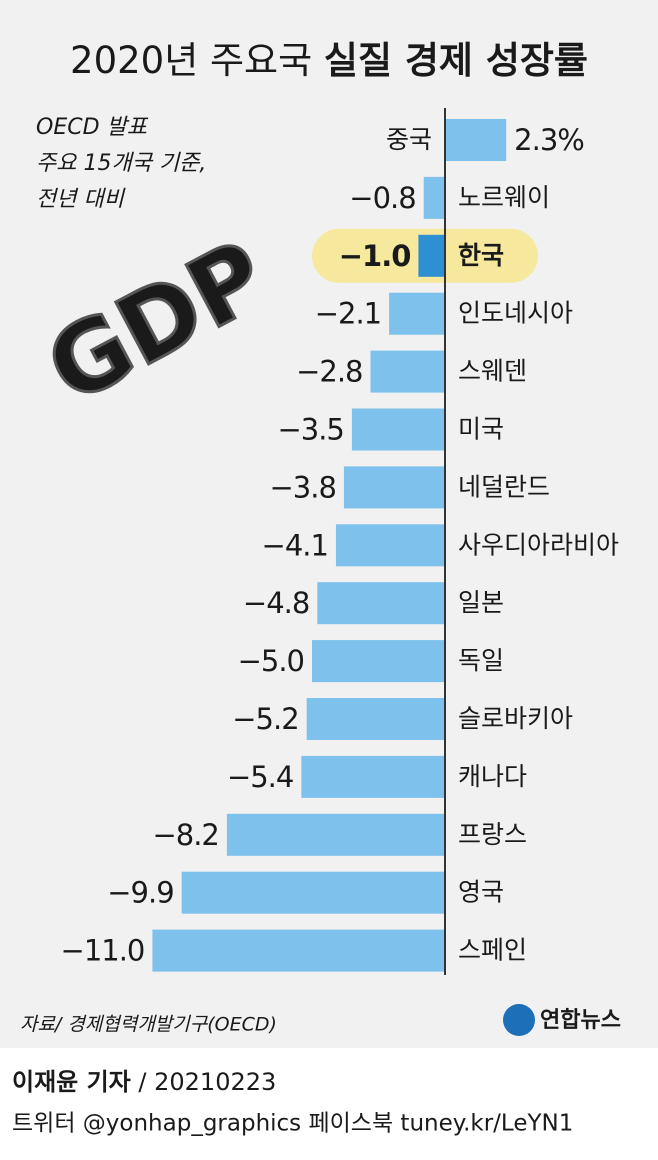 The width and height of the screenshot is (658, 1160). What do you see at coordinates (504, 197) in the screenshot?
I see `category-label: 노르웨이` at bounding box center [504, 197].